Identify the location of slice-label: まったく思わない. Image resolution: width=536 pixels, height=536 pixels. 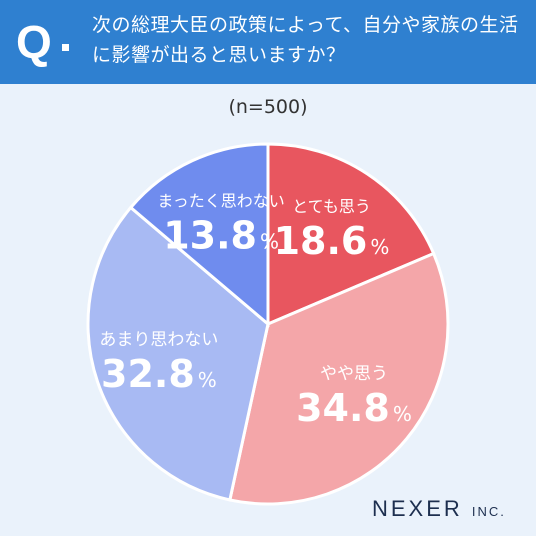
(220, 201).